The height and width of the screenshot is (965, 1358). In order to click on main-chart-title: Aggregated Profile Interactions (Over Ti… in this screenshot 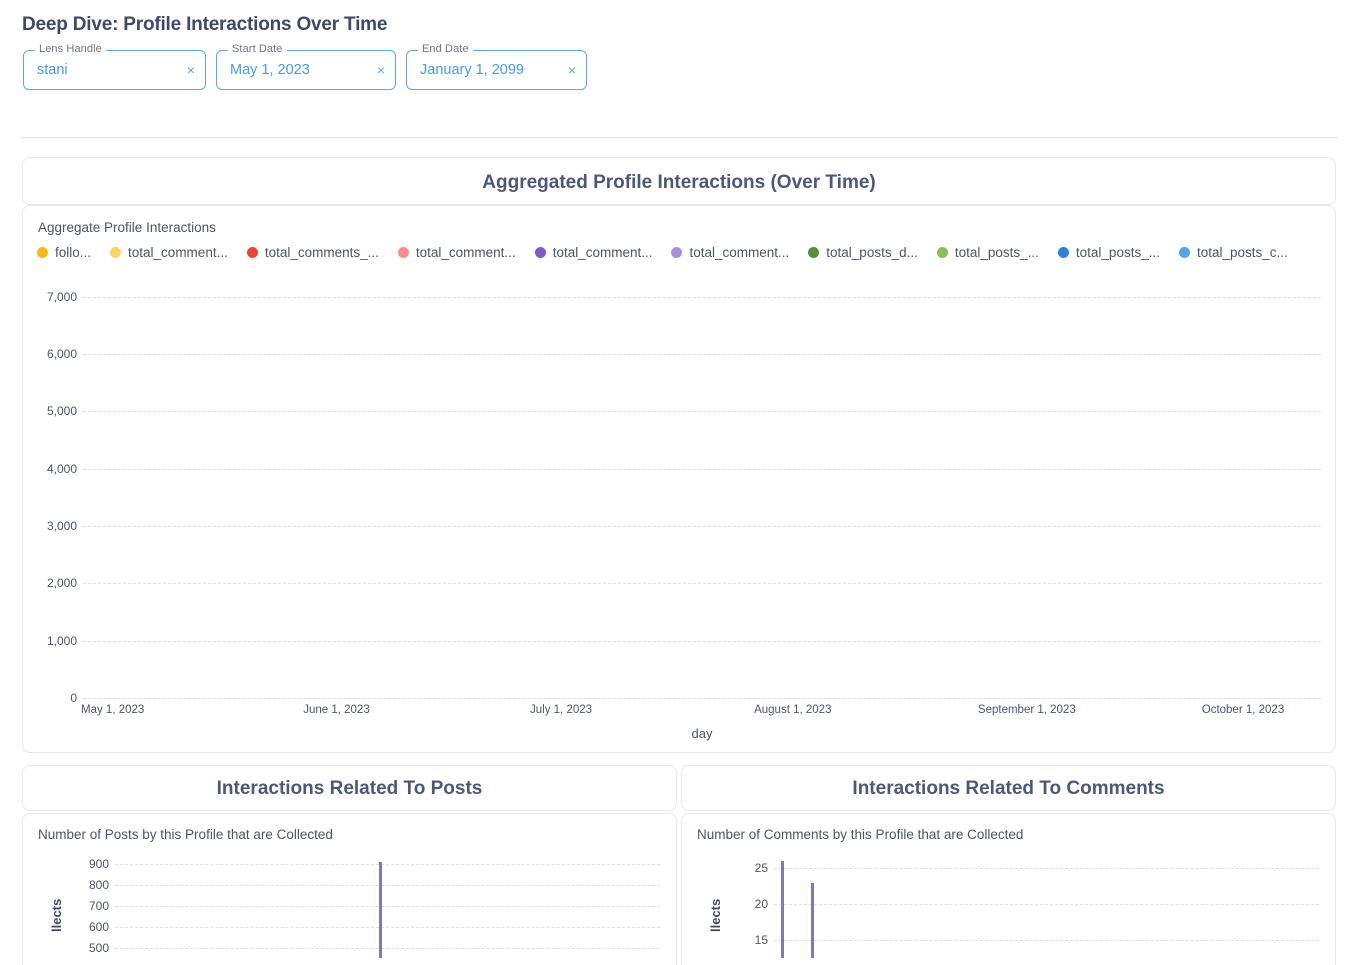, I will do `click(679, 182)`.